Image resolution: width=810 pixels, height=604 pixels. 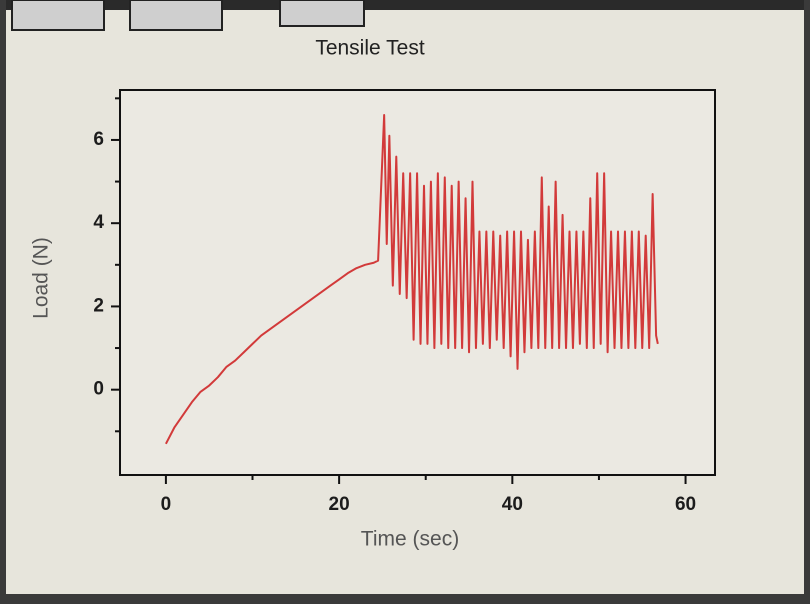 I want to click on y-tick-label: 2, so click(x=98, y=305).